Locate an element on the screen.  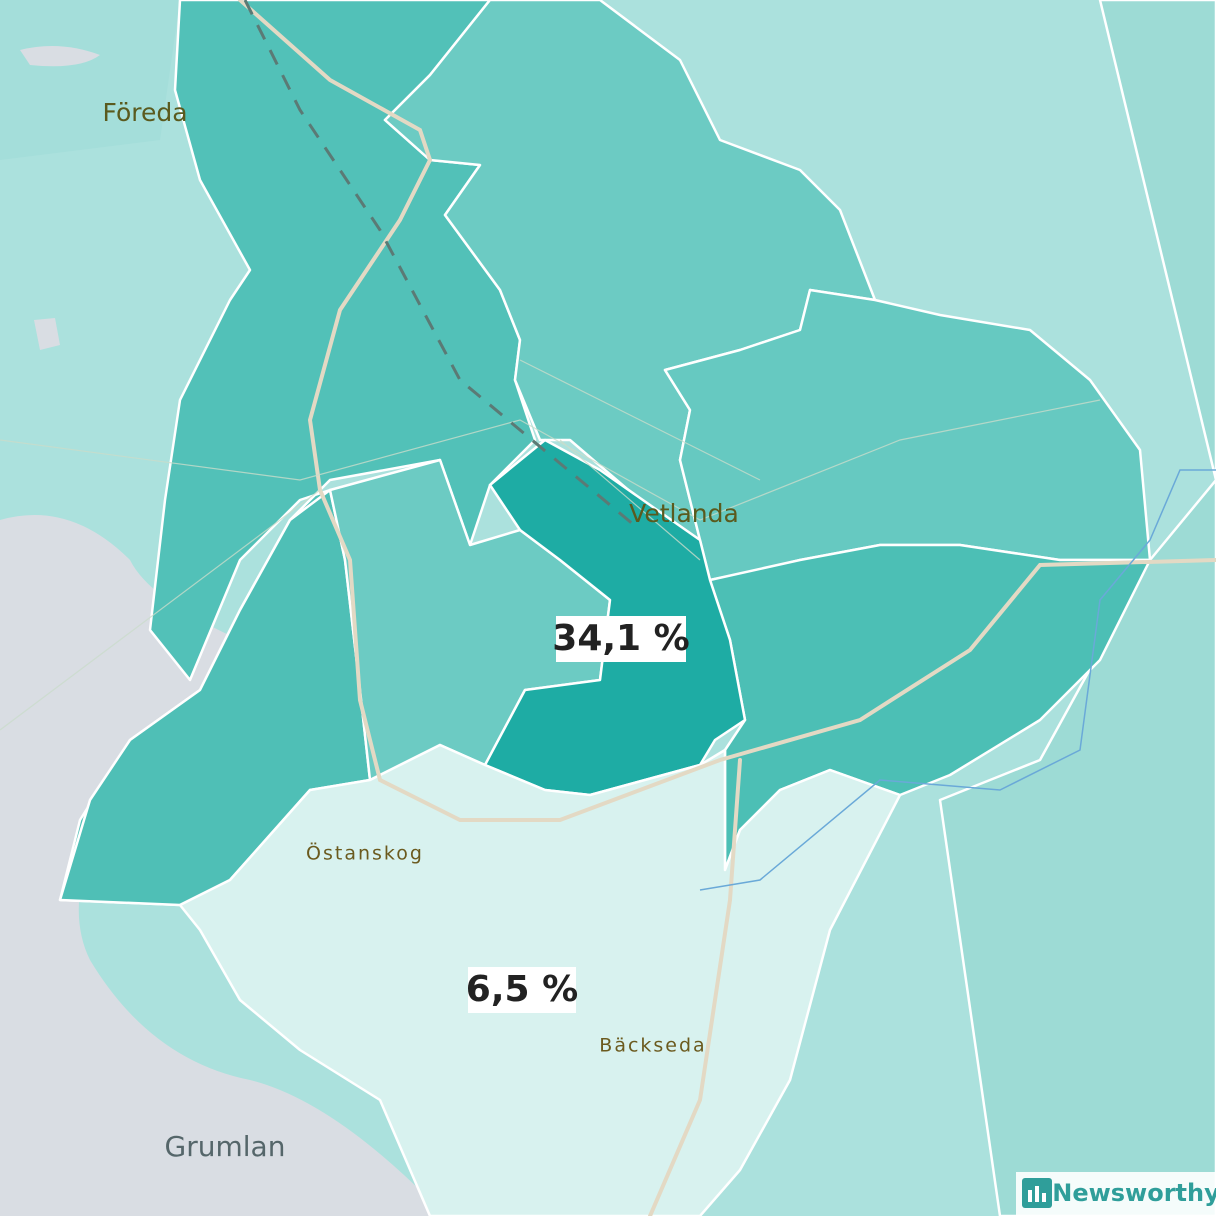
lake-label: Grumlan is located at coordinates (225, 1146).